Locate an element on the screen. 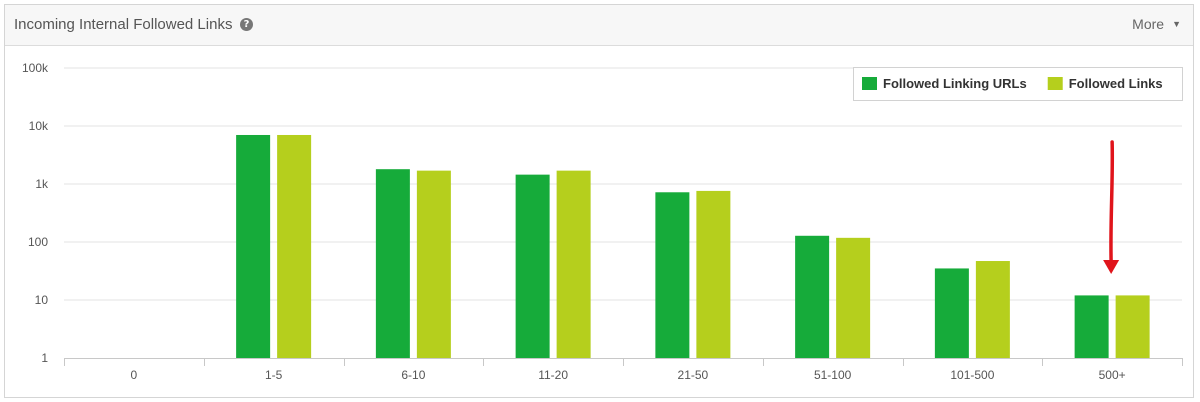 This screenshot has height=402, width=1200. annotation-arrow is located at coordinates (1111, 207).